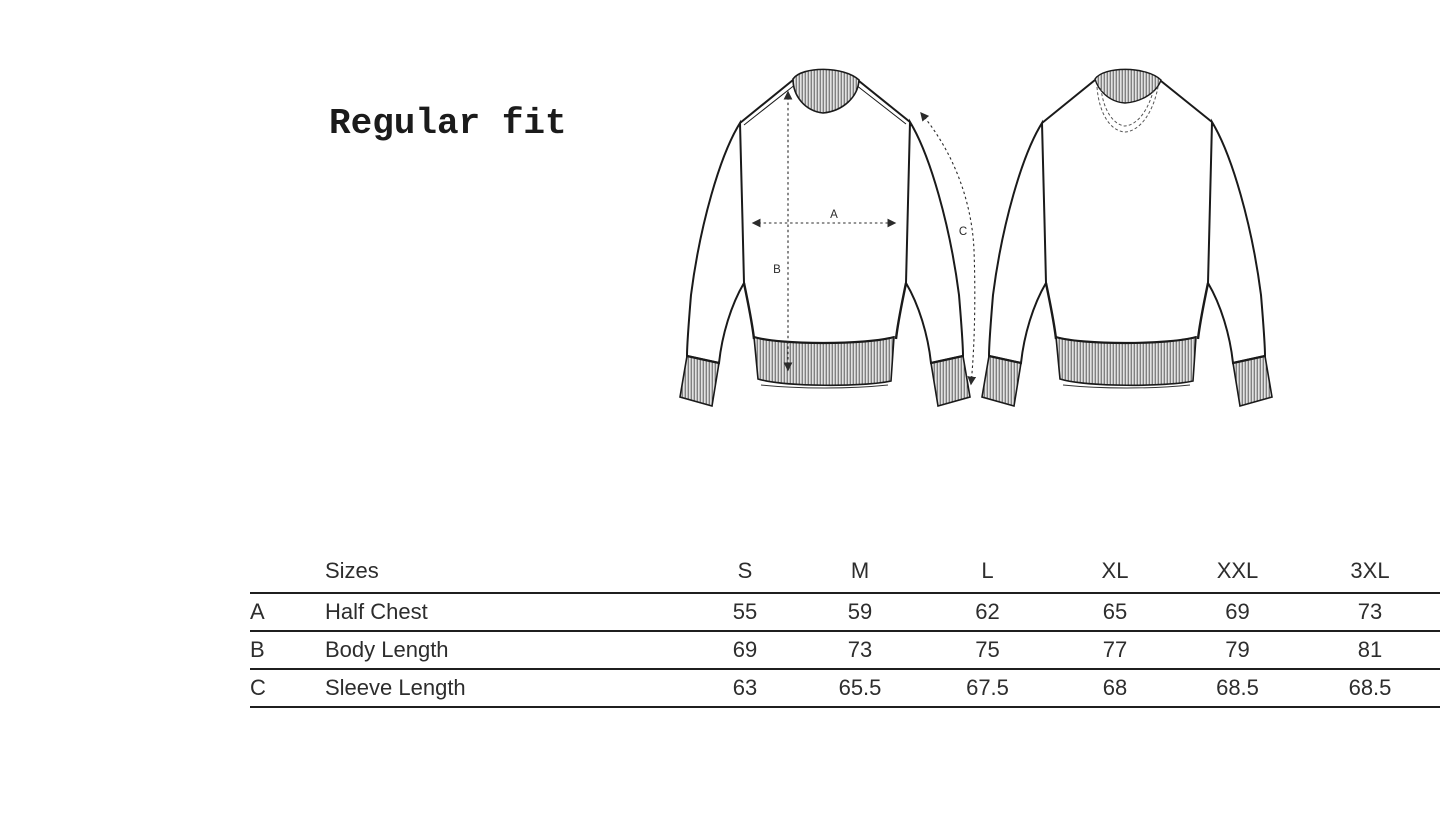 The image size is (1445, 813). What do you see at coordinates (1115, 570) in the screenshot?
I see `header-size-xl: XL` at bounding box center [1115, 570].